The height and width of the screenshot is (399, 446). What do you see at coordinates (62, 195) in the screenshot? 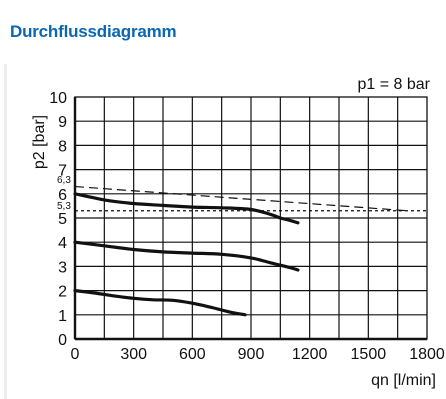
I see `y-tick-label: 6` at bounding box center [62, 195].